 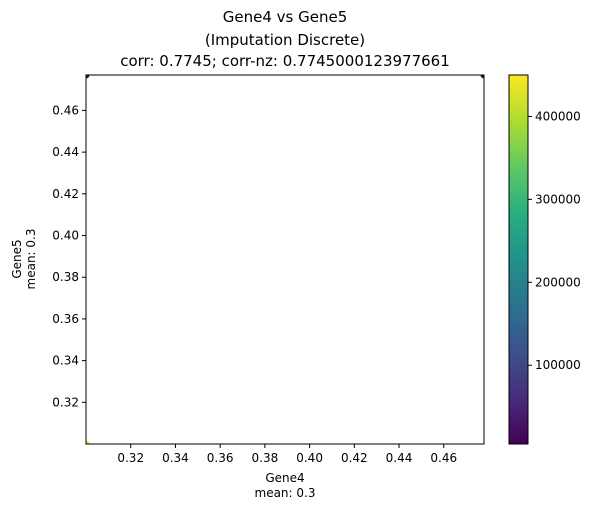 What do you see at coordinates (558, 365) in the screenshot?
I see `colorbar-tick-label-0: 100000` at bounding box center [558, 365].